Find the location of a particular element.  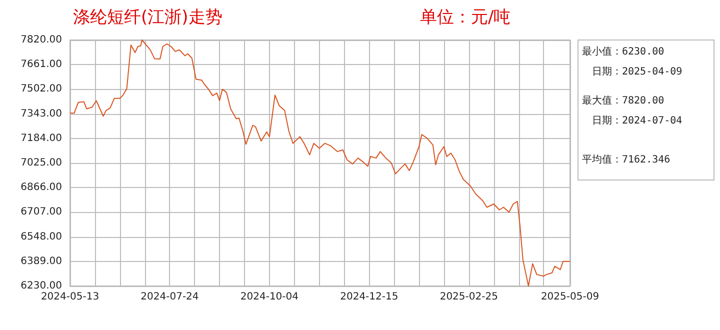

x-tick-label: 2024-07-24 is located at coordinates (169, 297).